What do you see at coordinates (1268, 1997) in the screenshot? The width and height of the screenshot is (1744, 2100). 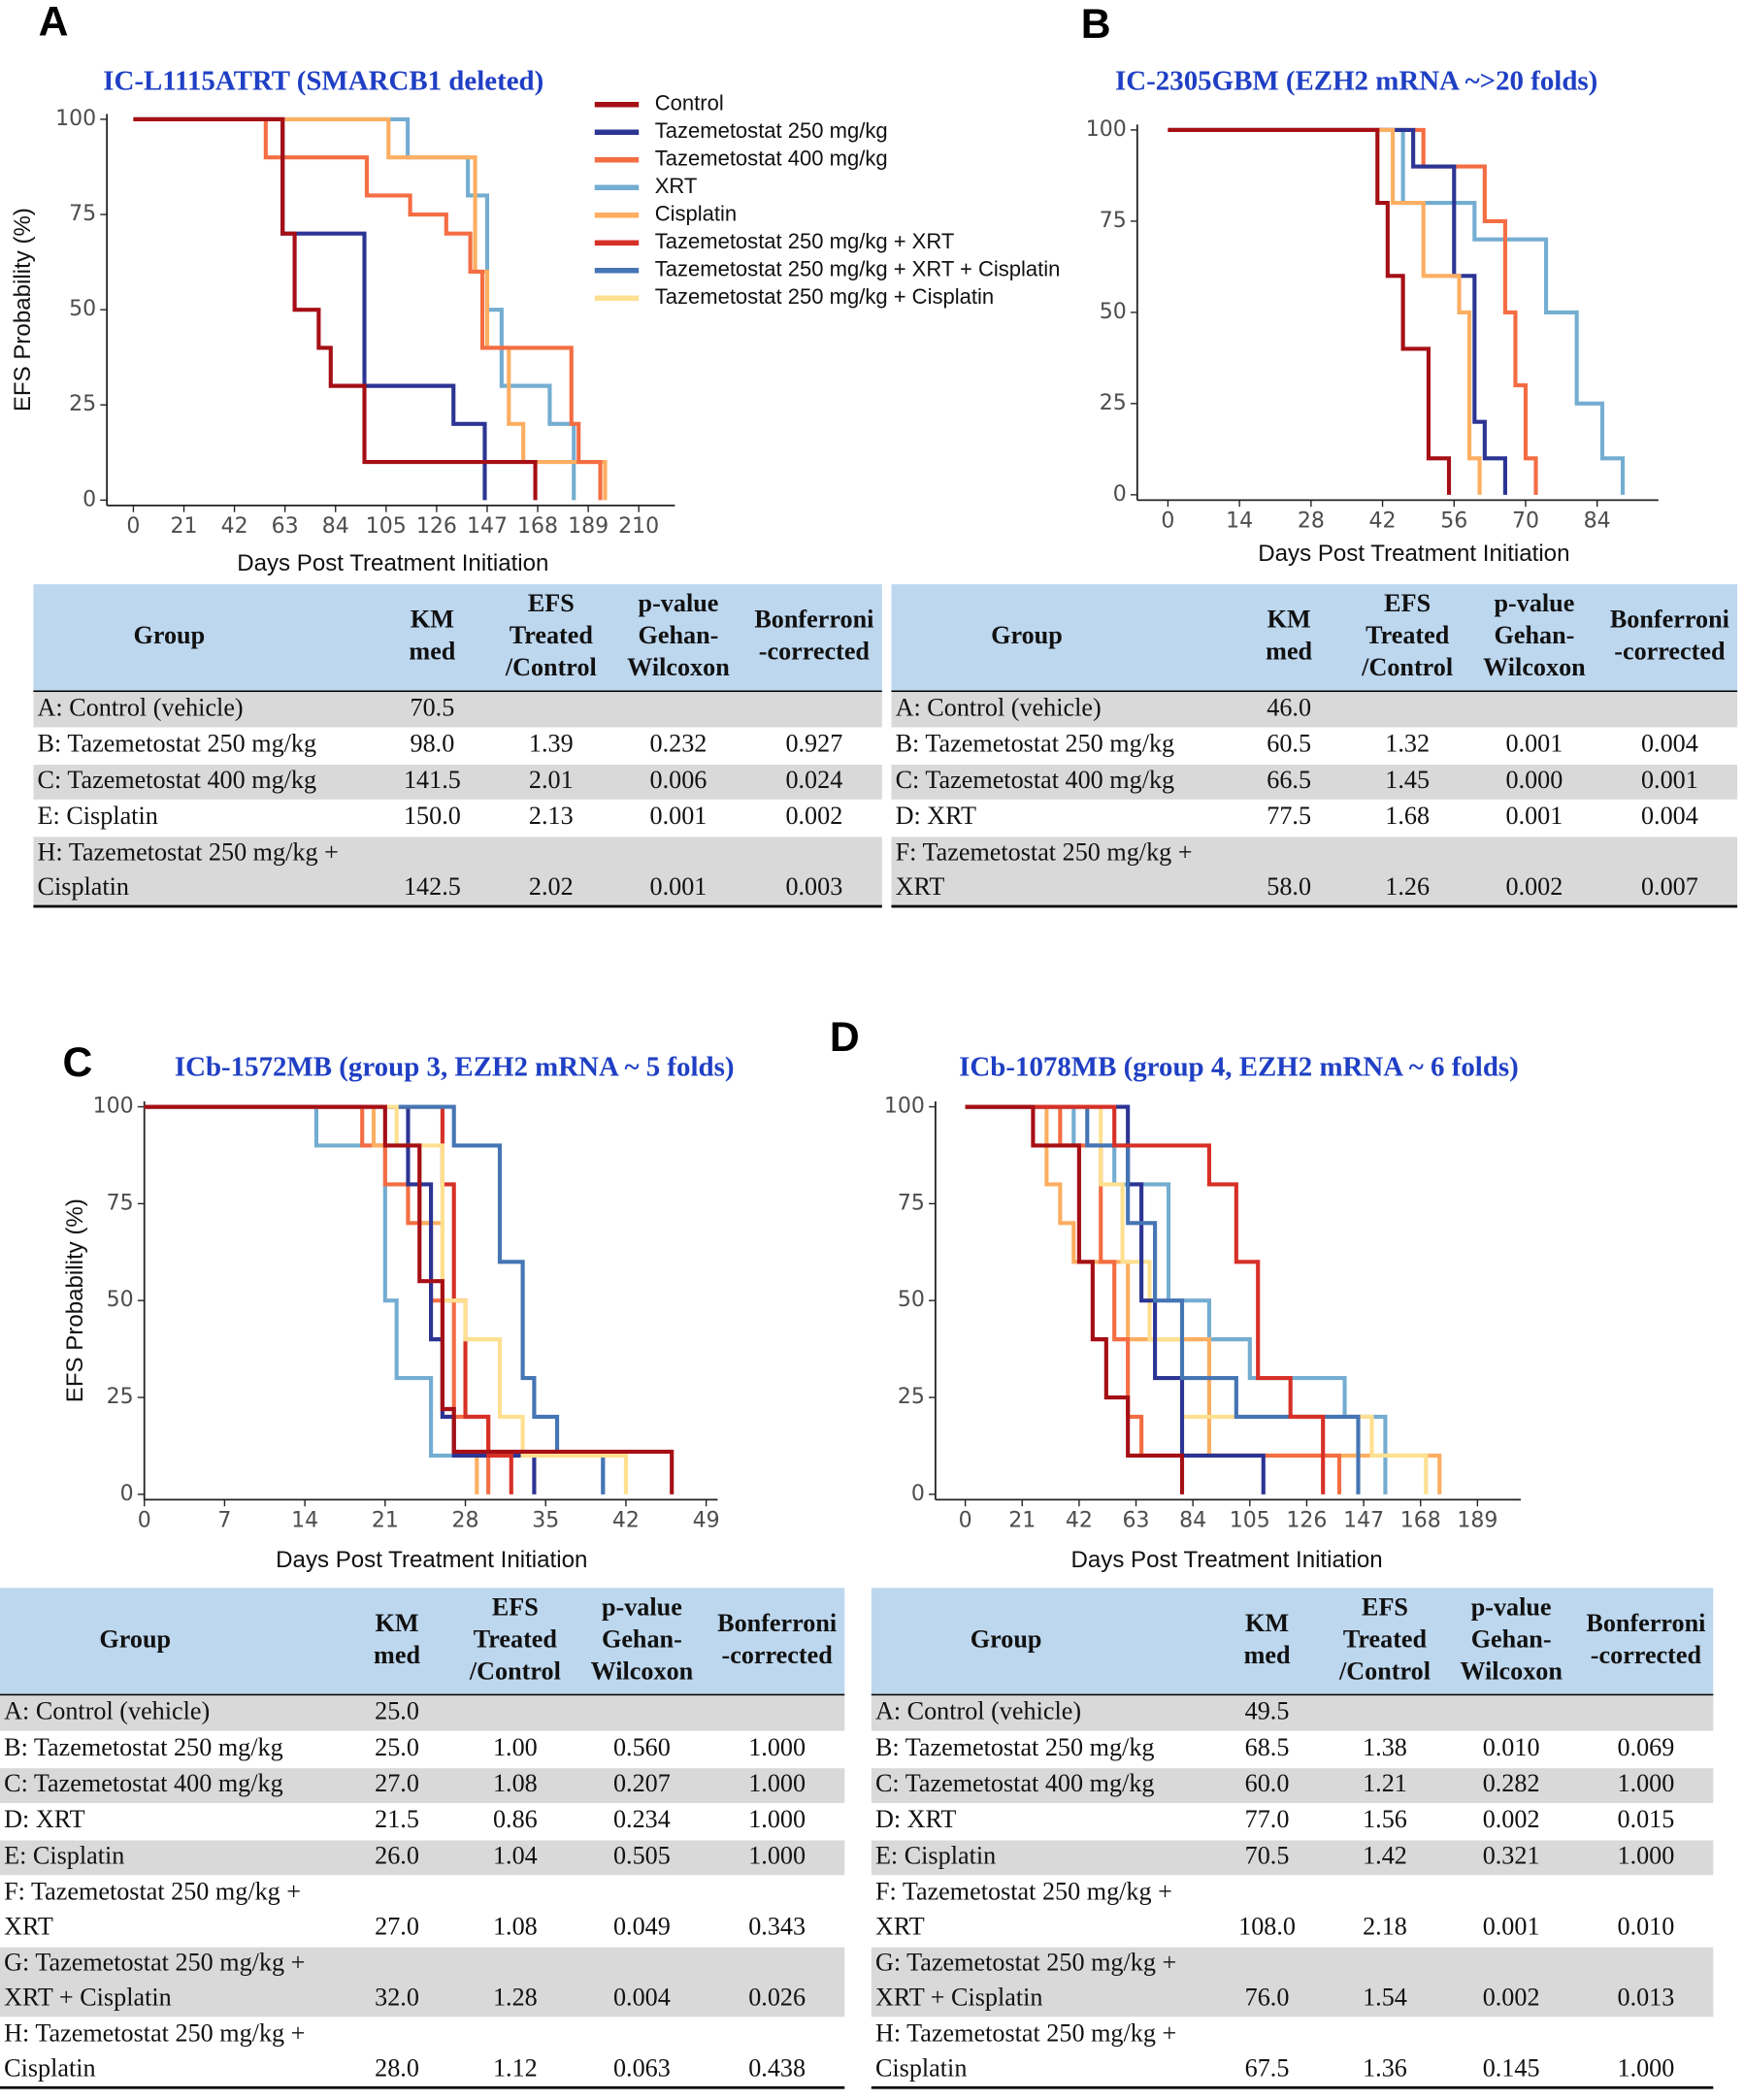 I see `value-cell: 76.0` at bounding box center [1268, 1997].